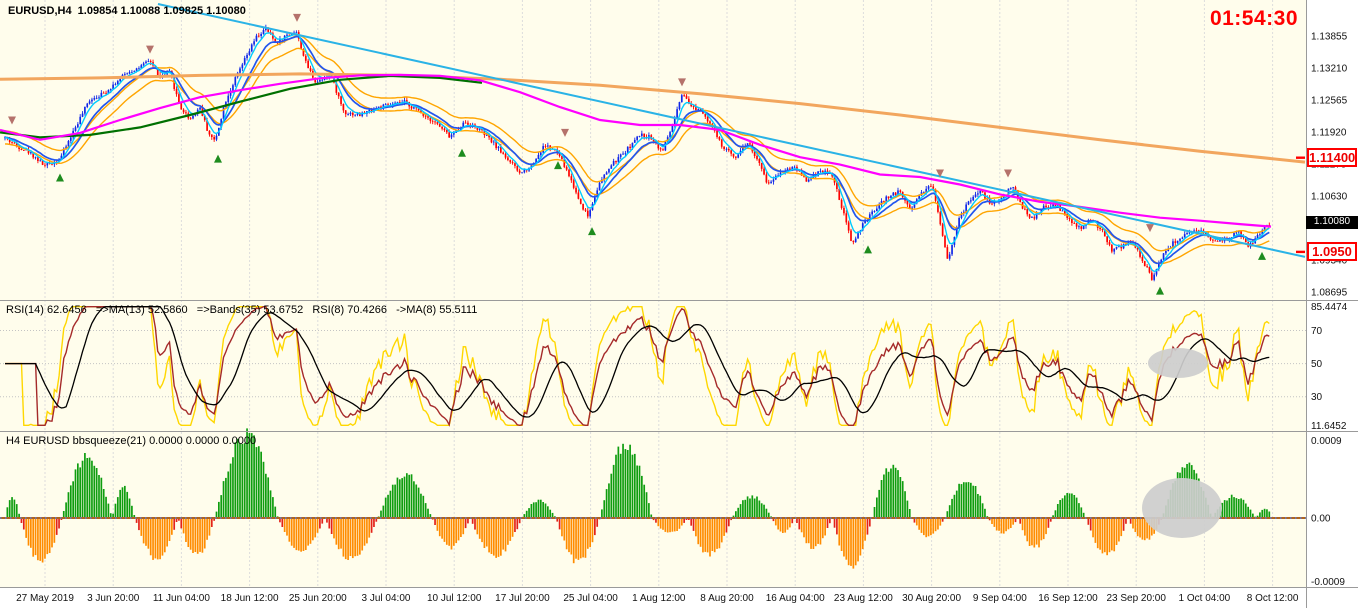  I want to click on time-scale-background, so click(653, 598).